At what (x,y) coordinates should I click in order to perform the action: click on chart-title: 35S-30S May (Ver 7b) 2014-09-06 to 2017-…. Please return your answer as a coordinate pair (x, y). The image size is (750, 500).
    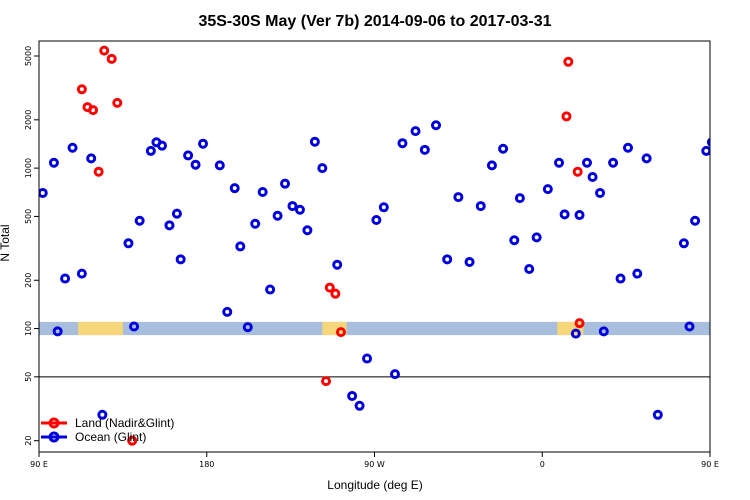
    Looking at the image, I should click on (374, 21).